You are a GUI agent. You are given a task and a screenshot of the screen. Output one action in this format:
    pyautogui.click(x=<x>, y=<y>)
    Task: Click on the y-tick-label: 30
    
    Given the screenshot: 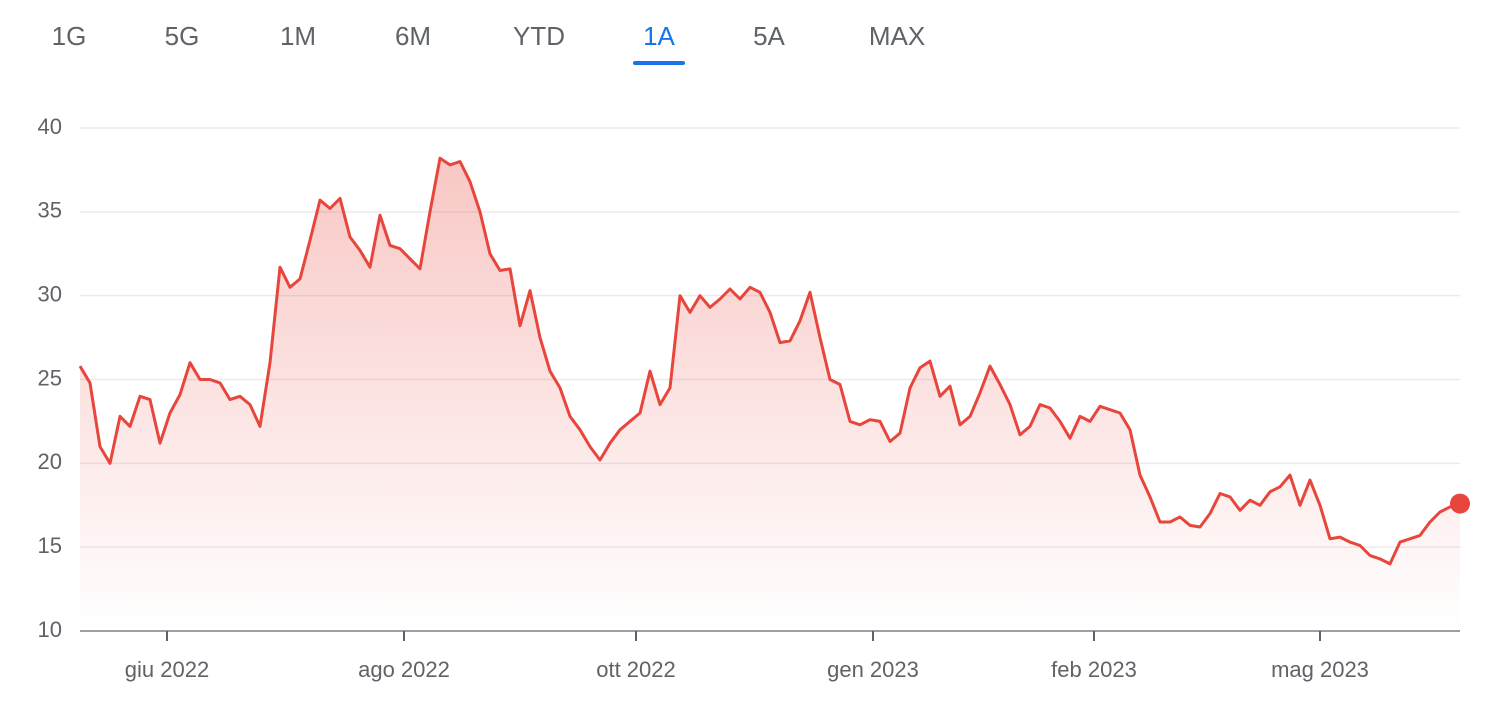 What is the action you would take?
    pyautogui.click(x=50, y=293)
    